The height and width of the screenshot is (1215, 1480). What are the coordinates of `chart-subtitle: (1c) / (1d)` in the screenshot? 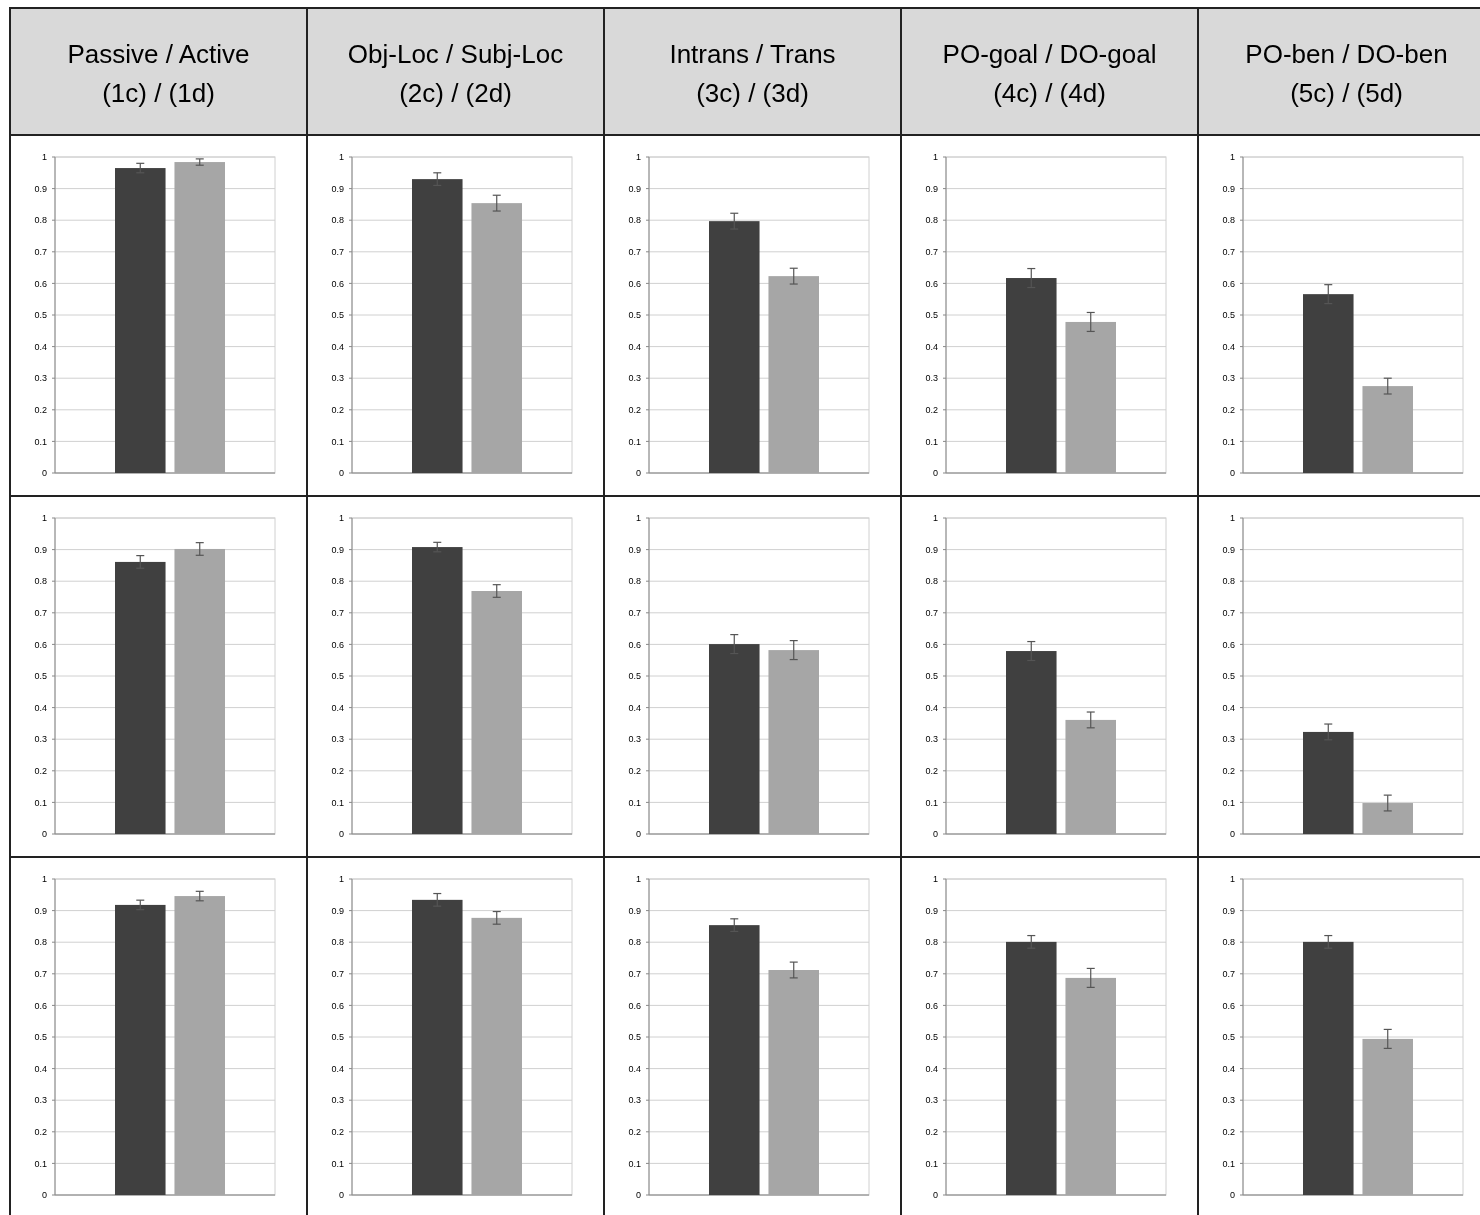 It's located at (158, 93).